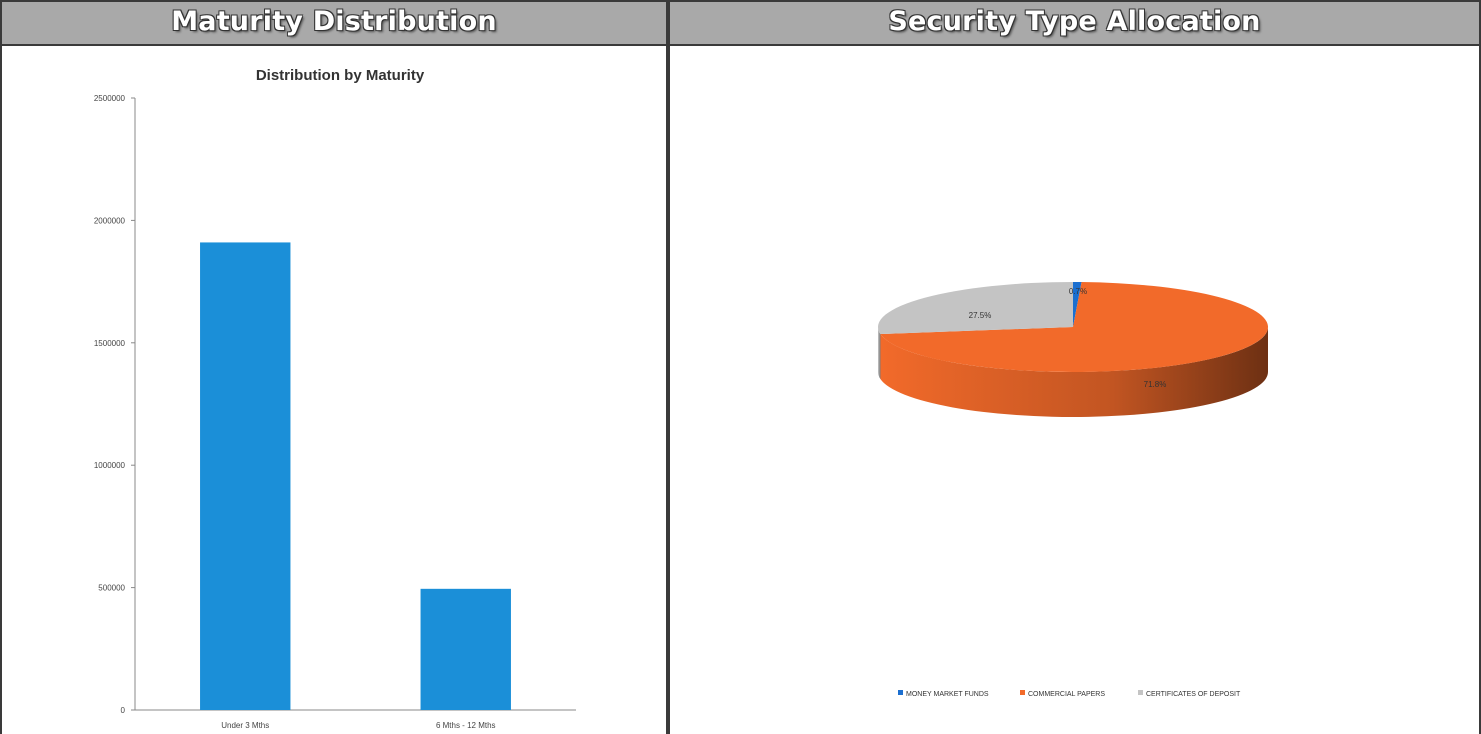  I want to click on maturity-distribution-header: Maturity Distribution, so click(334, 23).